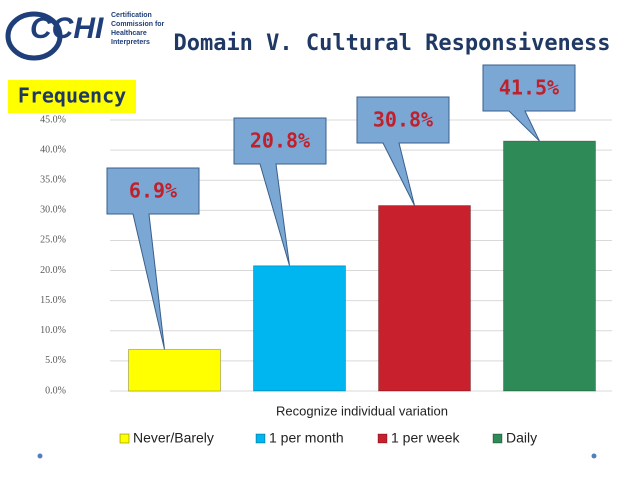 Image resolution: width=638 pixels, height=479 pixels. Describe the element at coordinates (130, 42) in the screenshot. I see `logo-text: Interpreters` at that location.